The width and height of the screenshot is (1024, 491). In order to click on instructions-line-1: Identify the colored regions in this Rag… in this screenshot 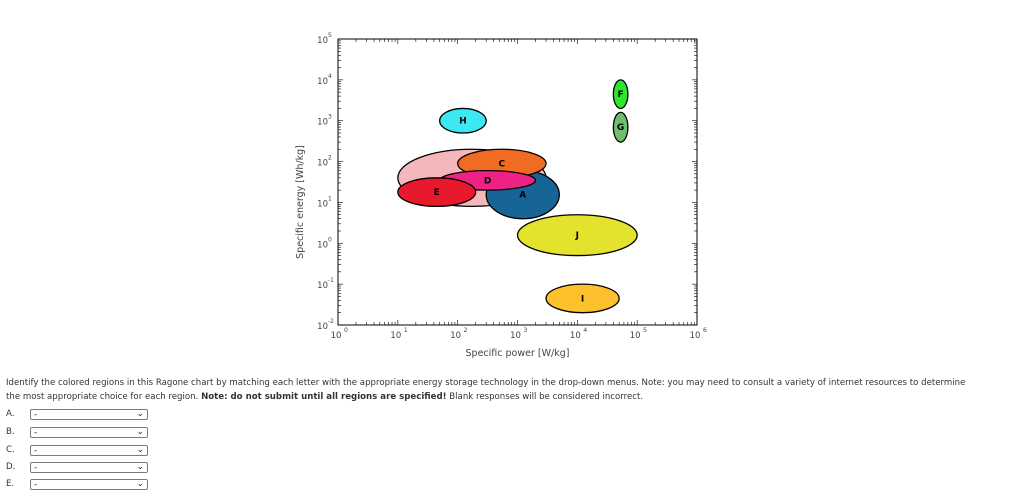, I will do `click(486, 383)`.